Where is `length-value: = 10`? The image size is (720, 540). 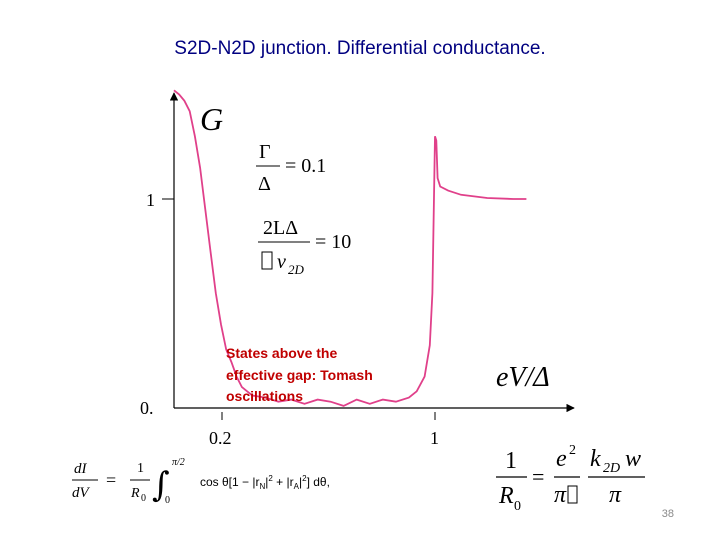
length-value: = 10 is located at coordinates (333, 242).